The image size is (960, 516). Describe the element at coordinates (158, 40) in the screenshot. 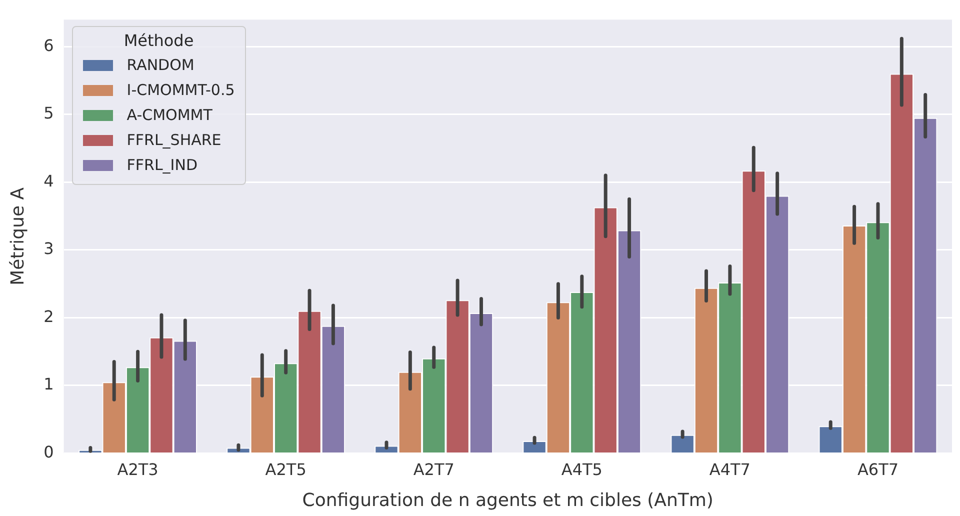

I see `legend-title: Méthode` at that location.